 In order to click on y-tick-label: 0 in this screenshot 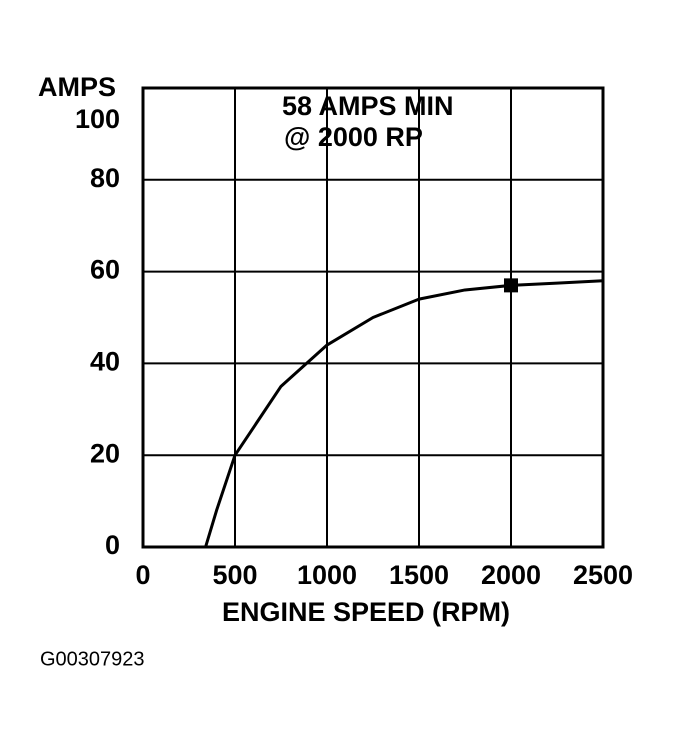, I will do `click(112, 545)`.